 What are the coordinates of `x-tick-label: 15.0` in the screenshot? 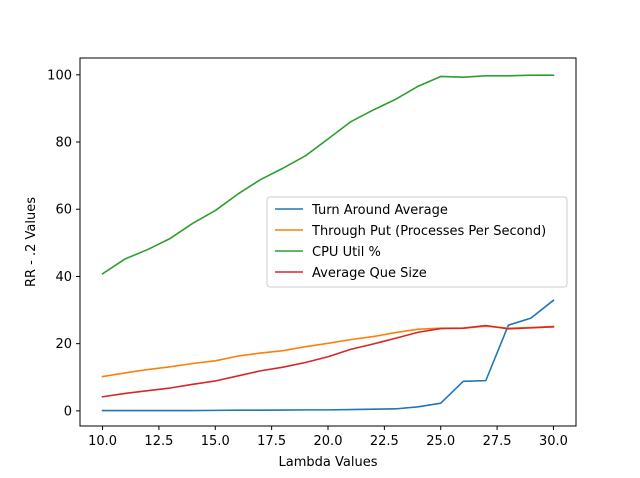 It's located at (215, 441).